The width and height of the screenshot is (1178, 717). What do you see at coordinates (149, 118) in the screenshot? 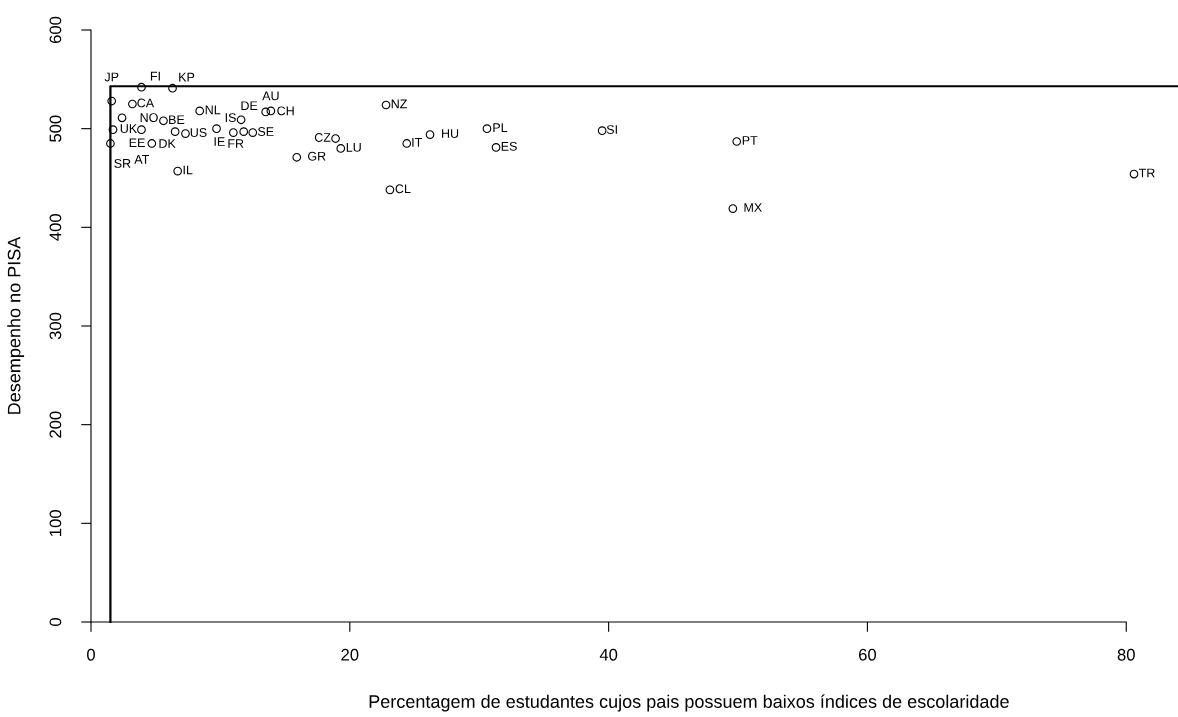
I see `annotation: NO` at bounding box center [149, 118].